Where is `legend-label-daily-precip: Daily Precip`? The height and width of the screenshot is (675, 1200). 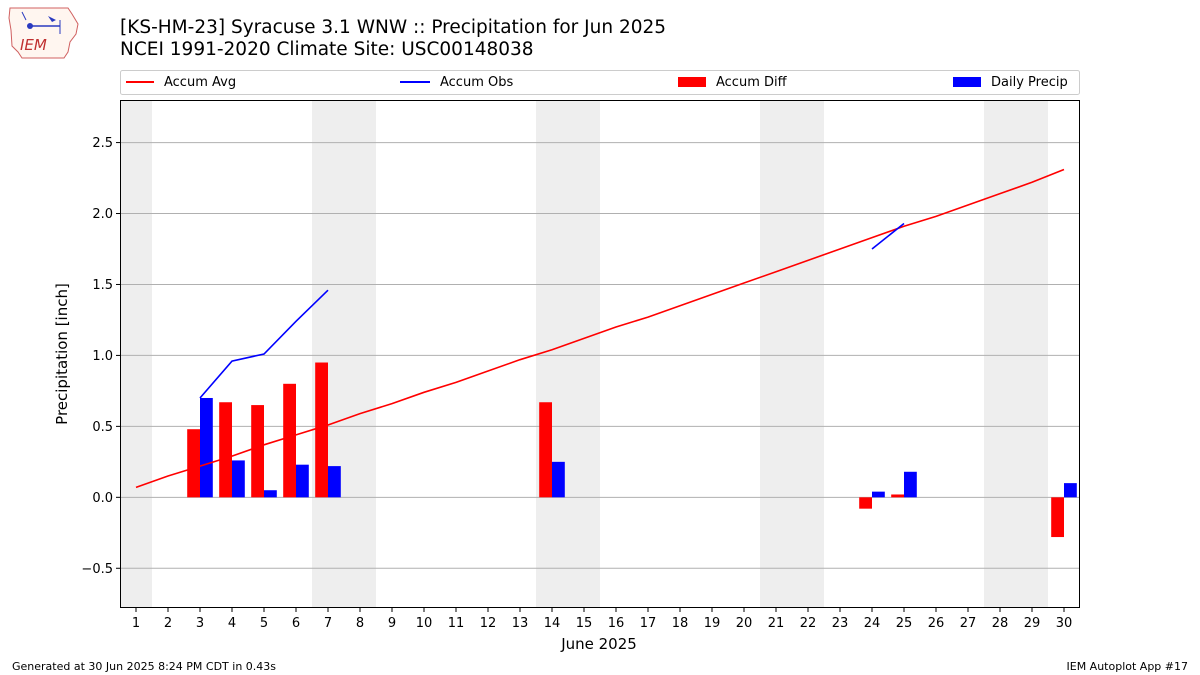 legend-label-daily-precip: Daily Precip is located at coordinates (1029, 82).